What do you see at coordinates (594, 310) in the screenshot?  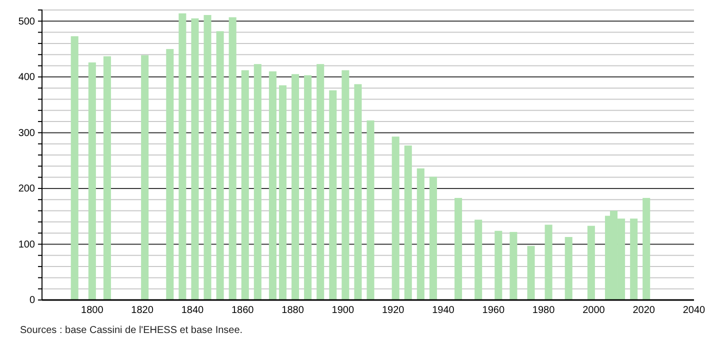 I see `x-tick-label: 2000` at bounding box center [594, 310].